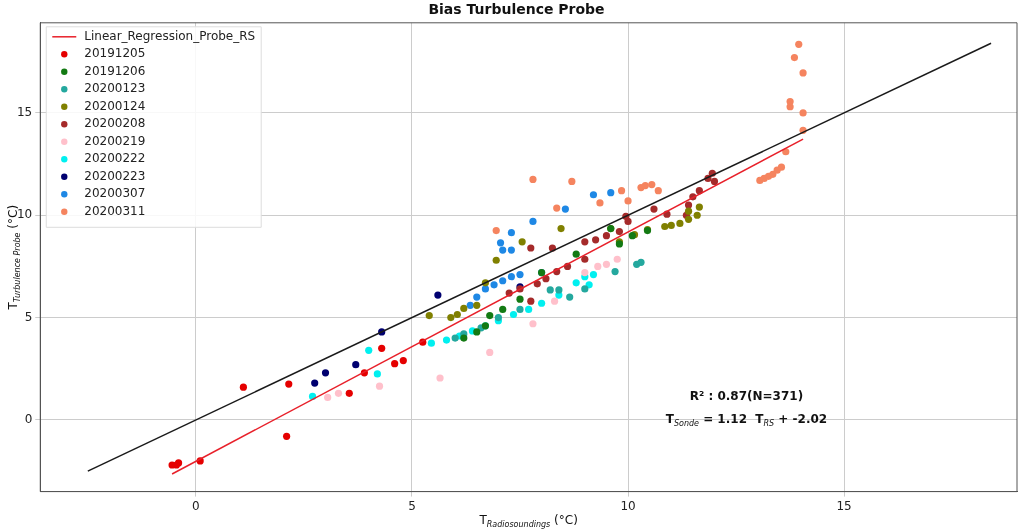  What do you see at coordinates (516, 9) in the screenshot?
I see `chart-title: Bias Turbulence Probe` at bounding box center [516, 9].